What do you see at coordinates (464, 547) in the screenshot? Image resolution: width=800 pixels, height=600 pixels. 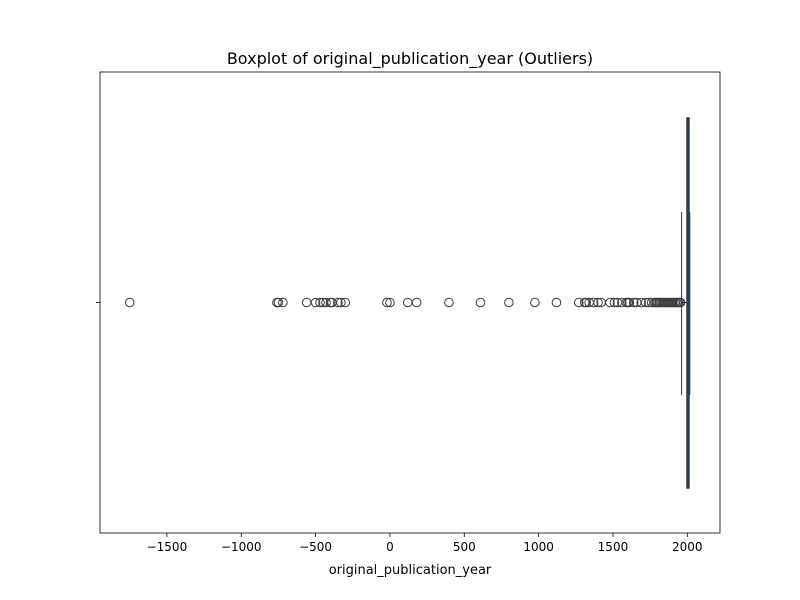 I see `x-tick-label: 500` at bounding box center [464, 547].